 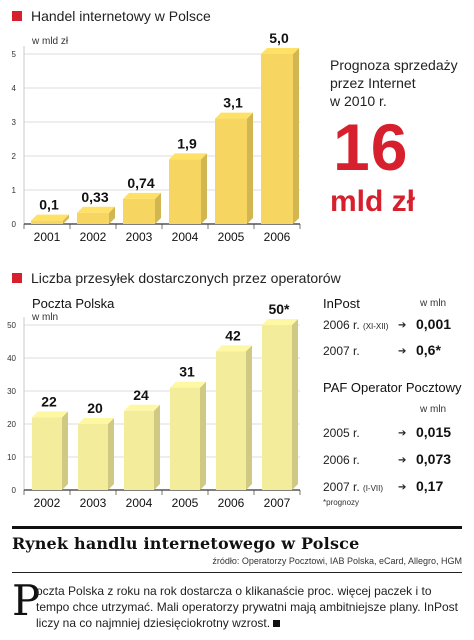 What do you see at coordinates (141, 395) in the screenshot?
I see `chart2-data-label: 24` at bounding box center [141, 395].